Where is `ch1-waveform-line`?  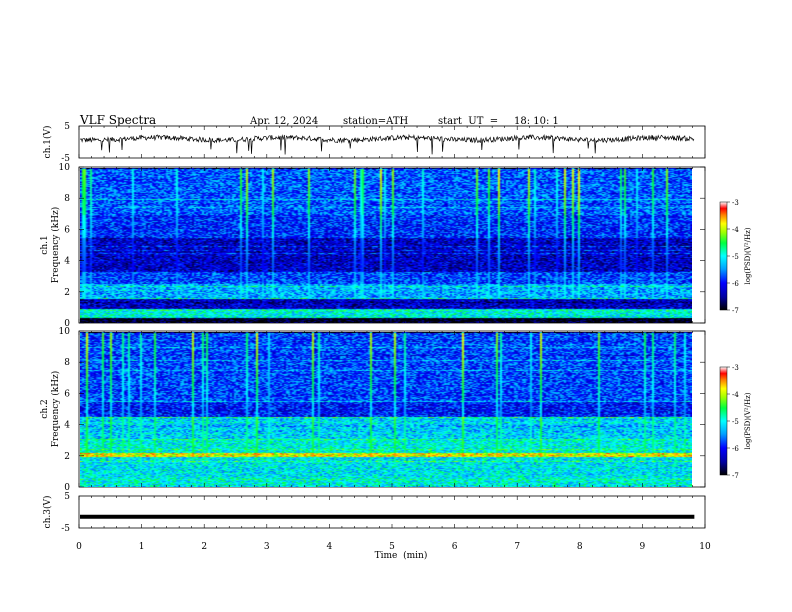 ch1-waveform-line is located at coordinates (387, 144).